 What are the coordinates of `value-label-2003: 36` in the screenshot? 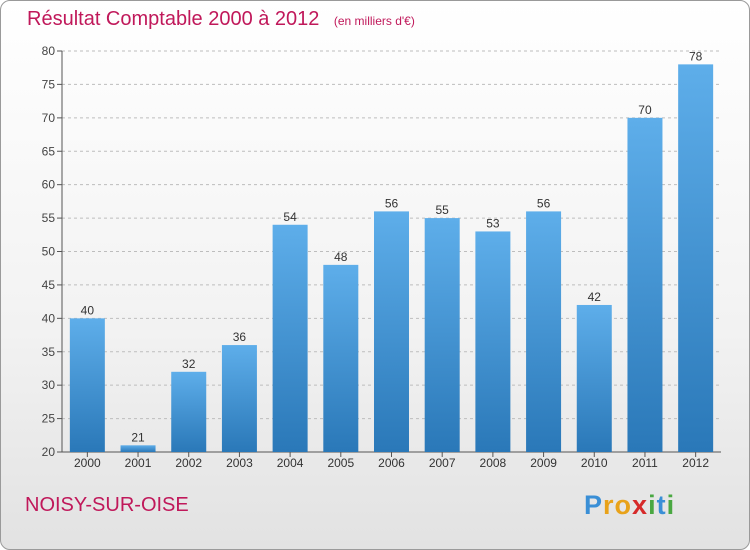 It's located at (240, 337).